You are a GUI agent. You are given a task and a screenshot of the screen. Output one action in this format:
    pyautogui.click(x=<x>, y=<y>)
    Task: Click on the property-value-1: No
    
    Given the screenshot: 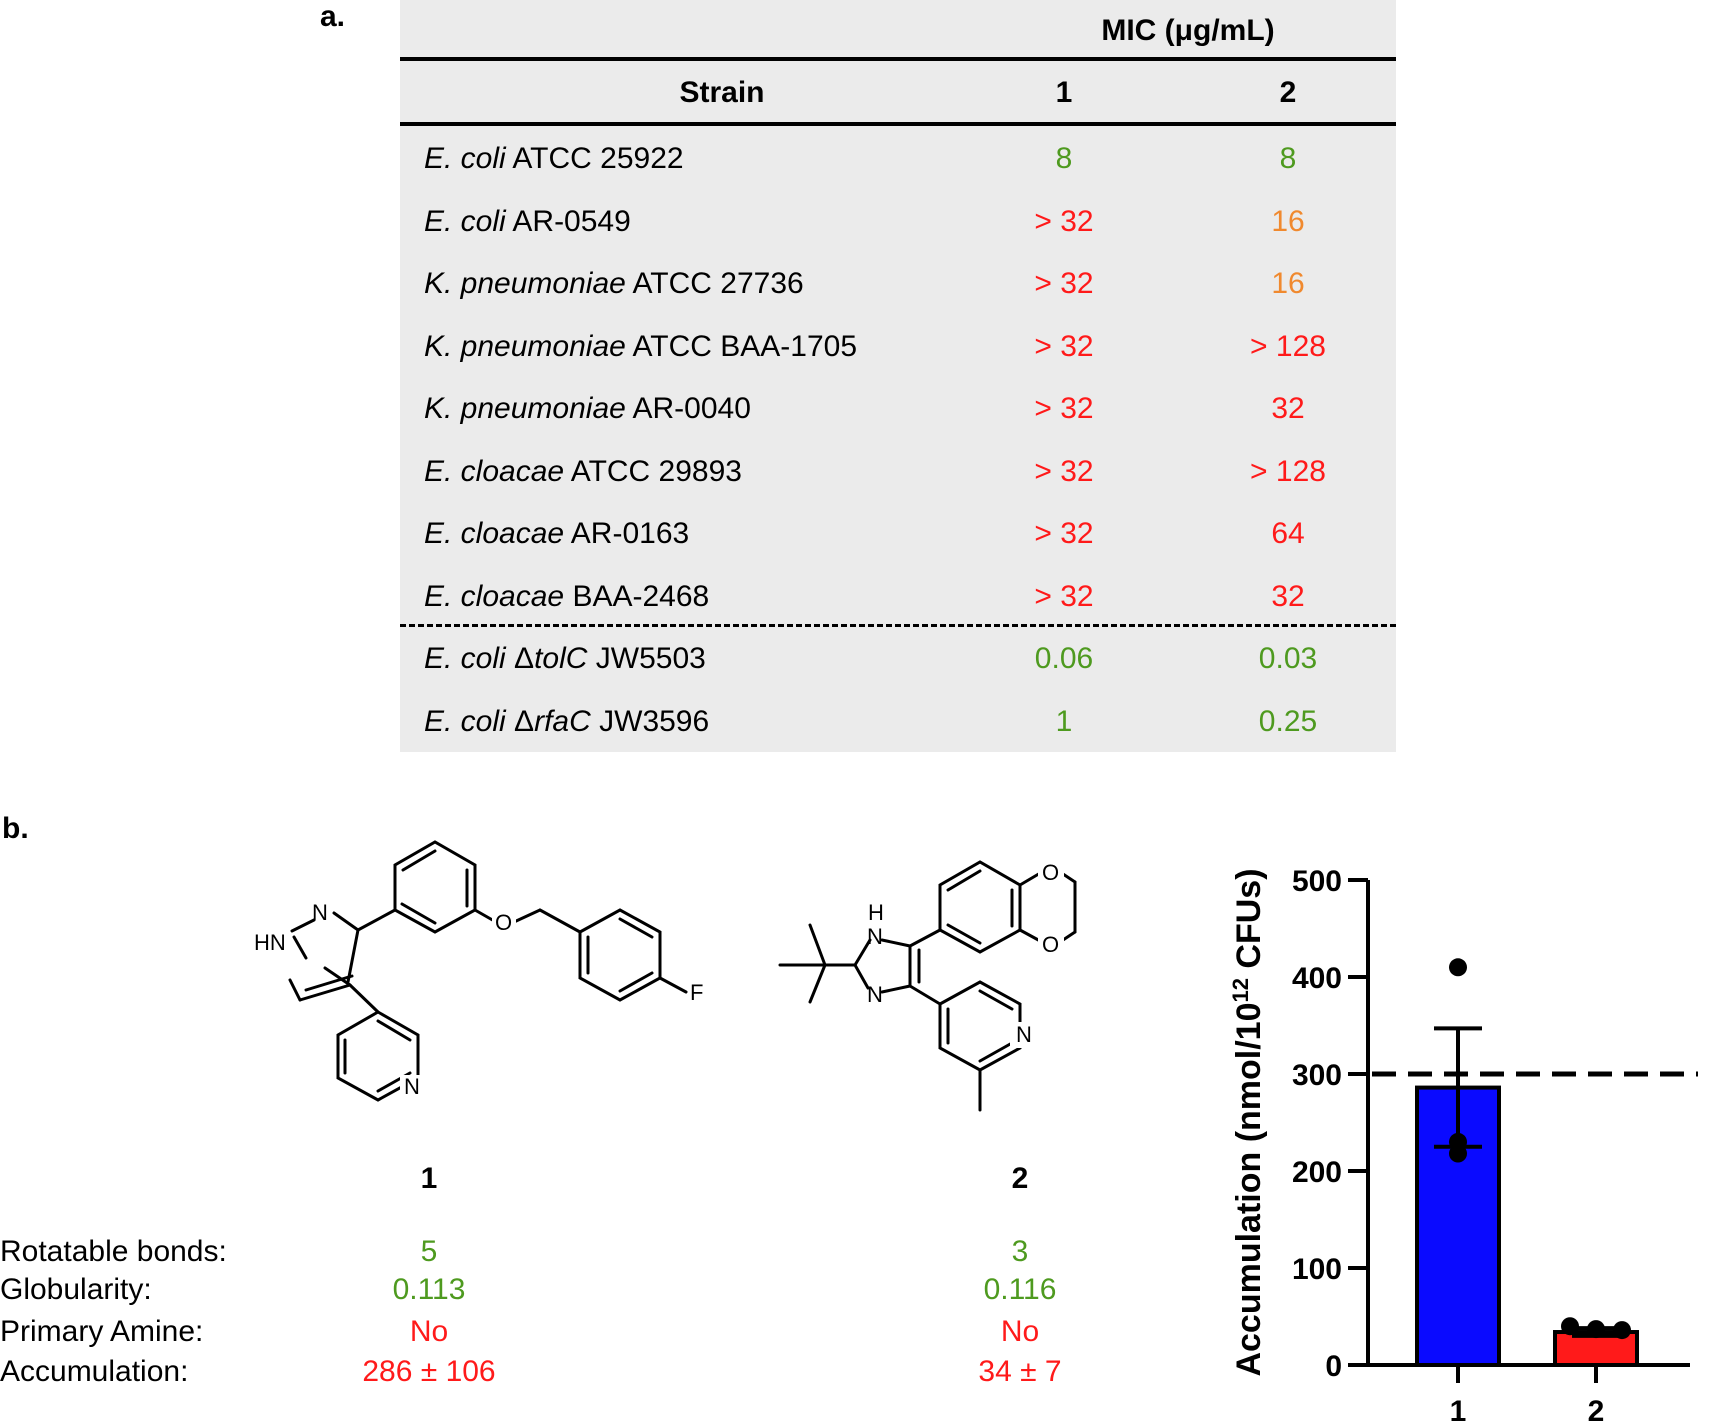 What is the action you would take?
    pyautogui.click(x=429, y=1331)
    